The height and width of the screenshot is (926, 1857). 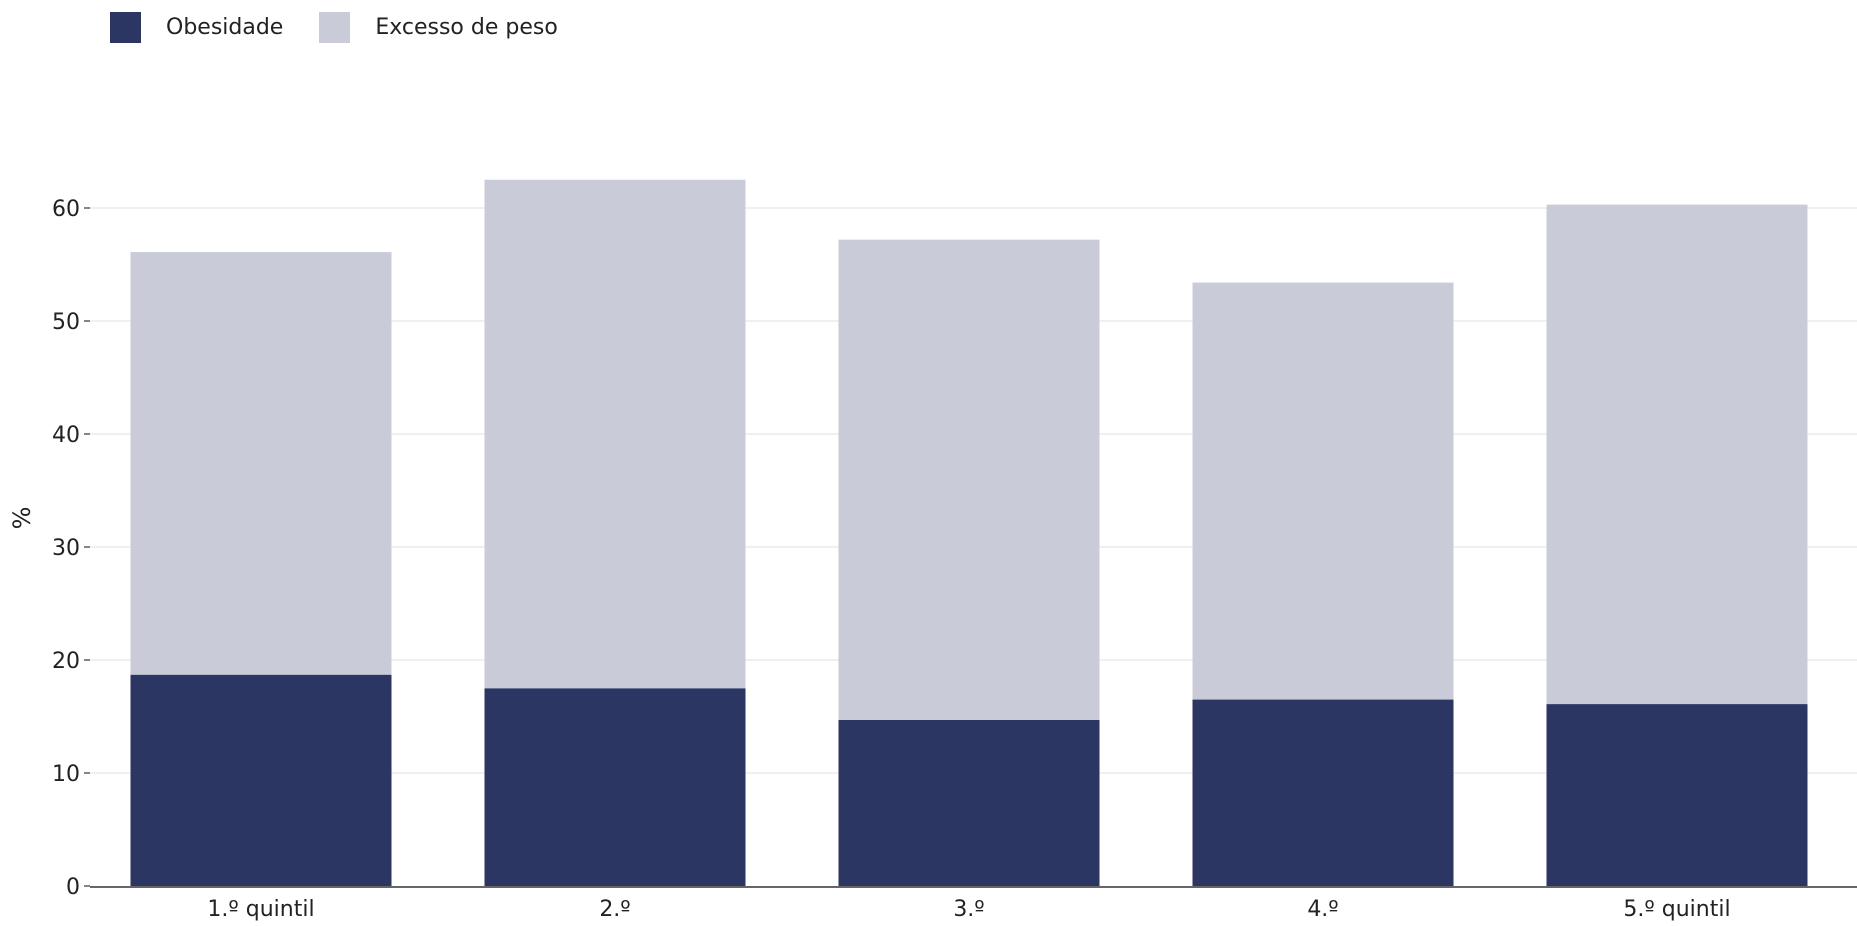 I want to click on legend-item-excesso-de-peso: Excesso de peso, so click(x=438, y=27).